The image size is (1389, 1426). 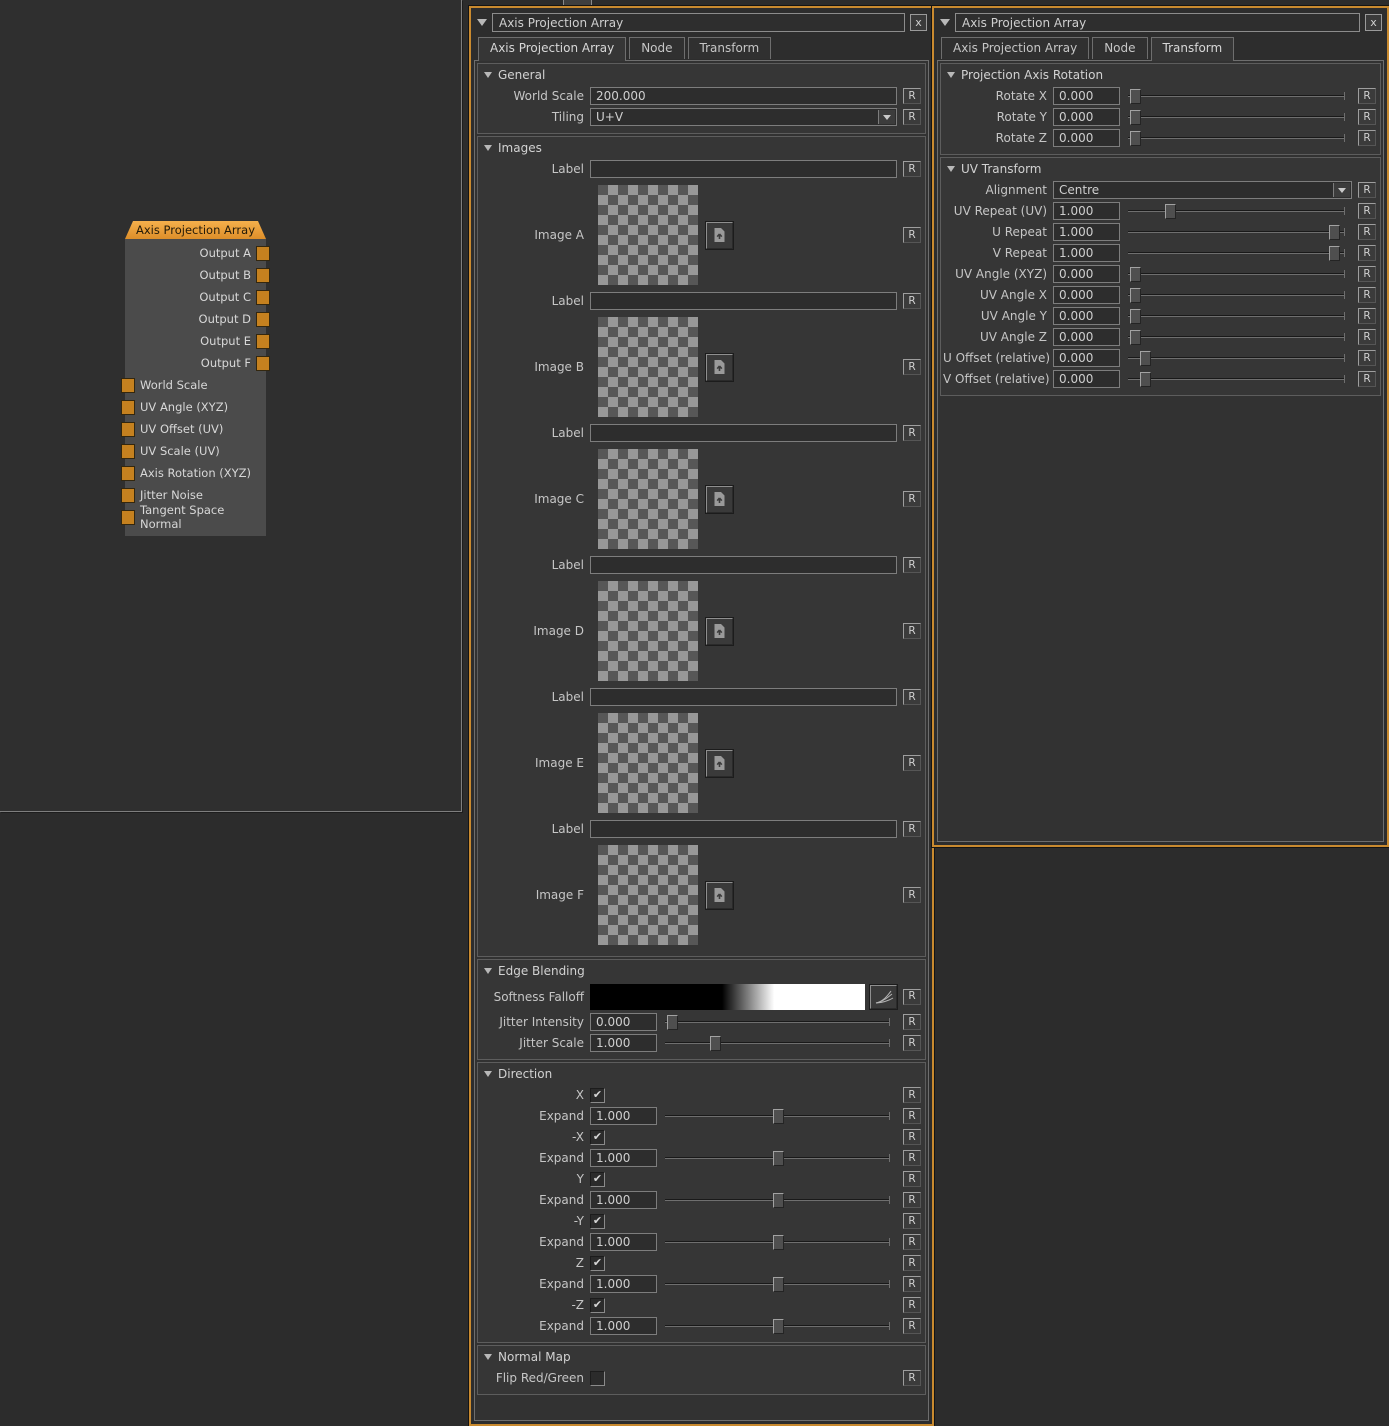 What do you see at coordinates (1160, 74) in the screenshot?
I see `section-header: Projection Axis Rotation` at bounding box center [1160, 74].